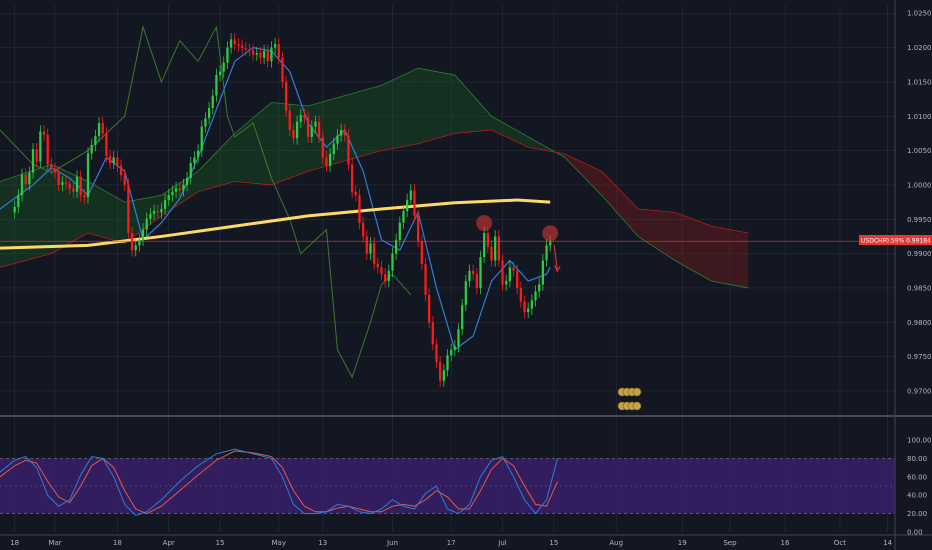 This screenshot has width=932, height=550. What do you see at coordinates (919, 82) in the screenshot?
I see `price-tick-label: 1.01500` at bounding box center [919, 82].